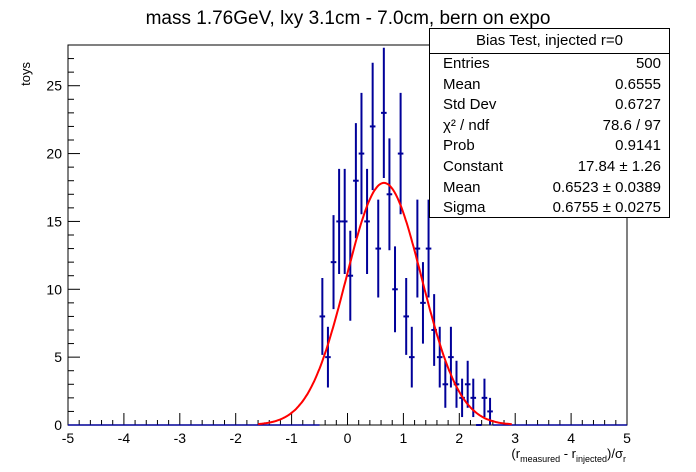 The height and width of the screenshot is (472, 696). I want to click on y-tick-label: 5, so click(58, 357).